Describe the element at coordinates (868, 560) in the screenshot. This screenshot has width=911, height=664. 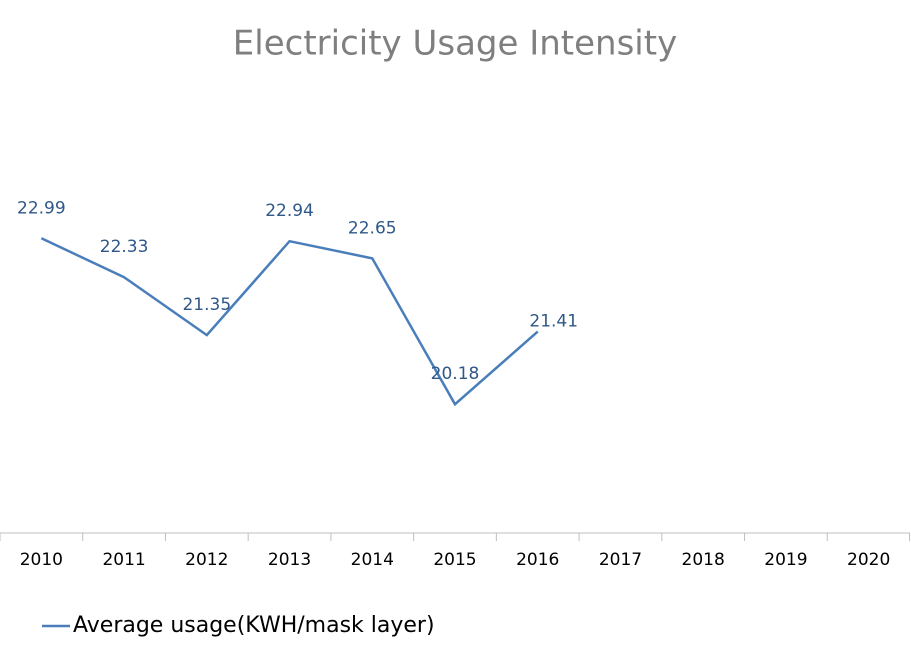
I see `x-tick-label: 2020` at that location.